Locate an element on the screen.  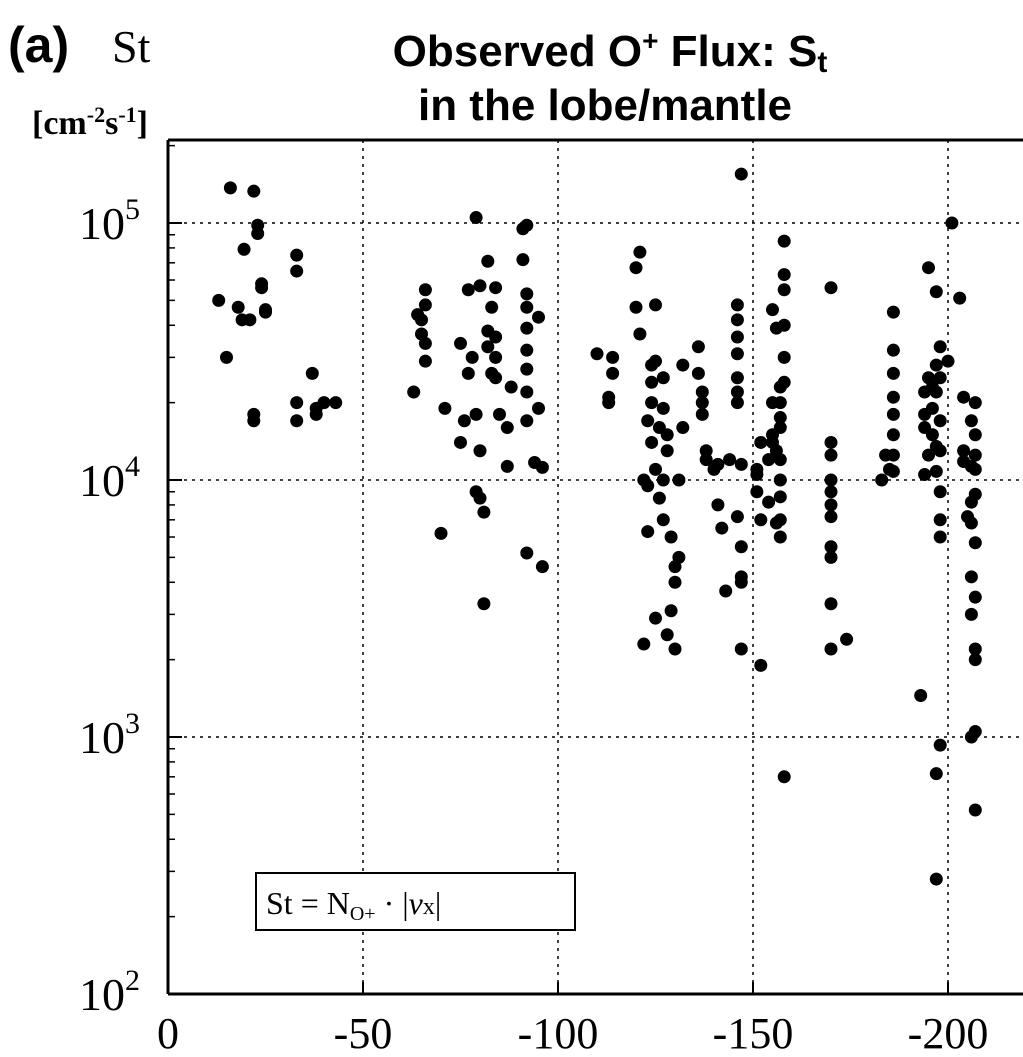
equation-box is located at coordinates (415, 901).